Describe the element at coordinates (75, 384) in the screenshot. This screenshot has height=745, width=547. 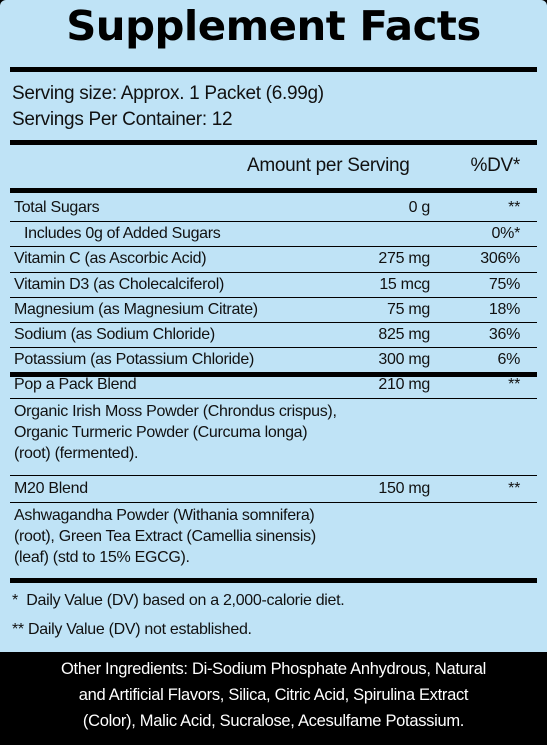
I see `blend-name: Pop a Pack Blend` at that location.